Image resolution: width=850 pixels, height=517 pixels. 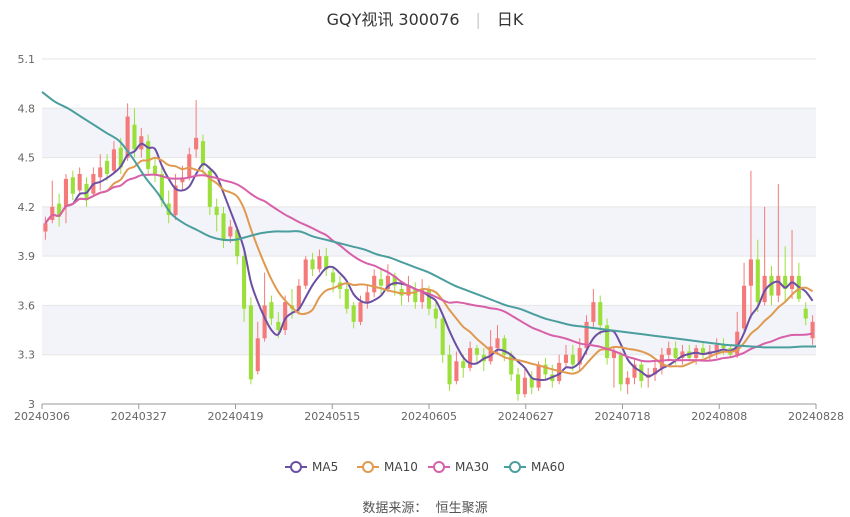 What do you see at coordinates (368, 467) in the screenshot?
I see `legend-marker` at bounding box center [368, 467].